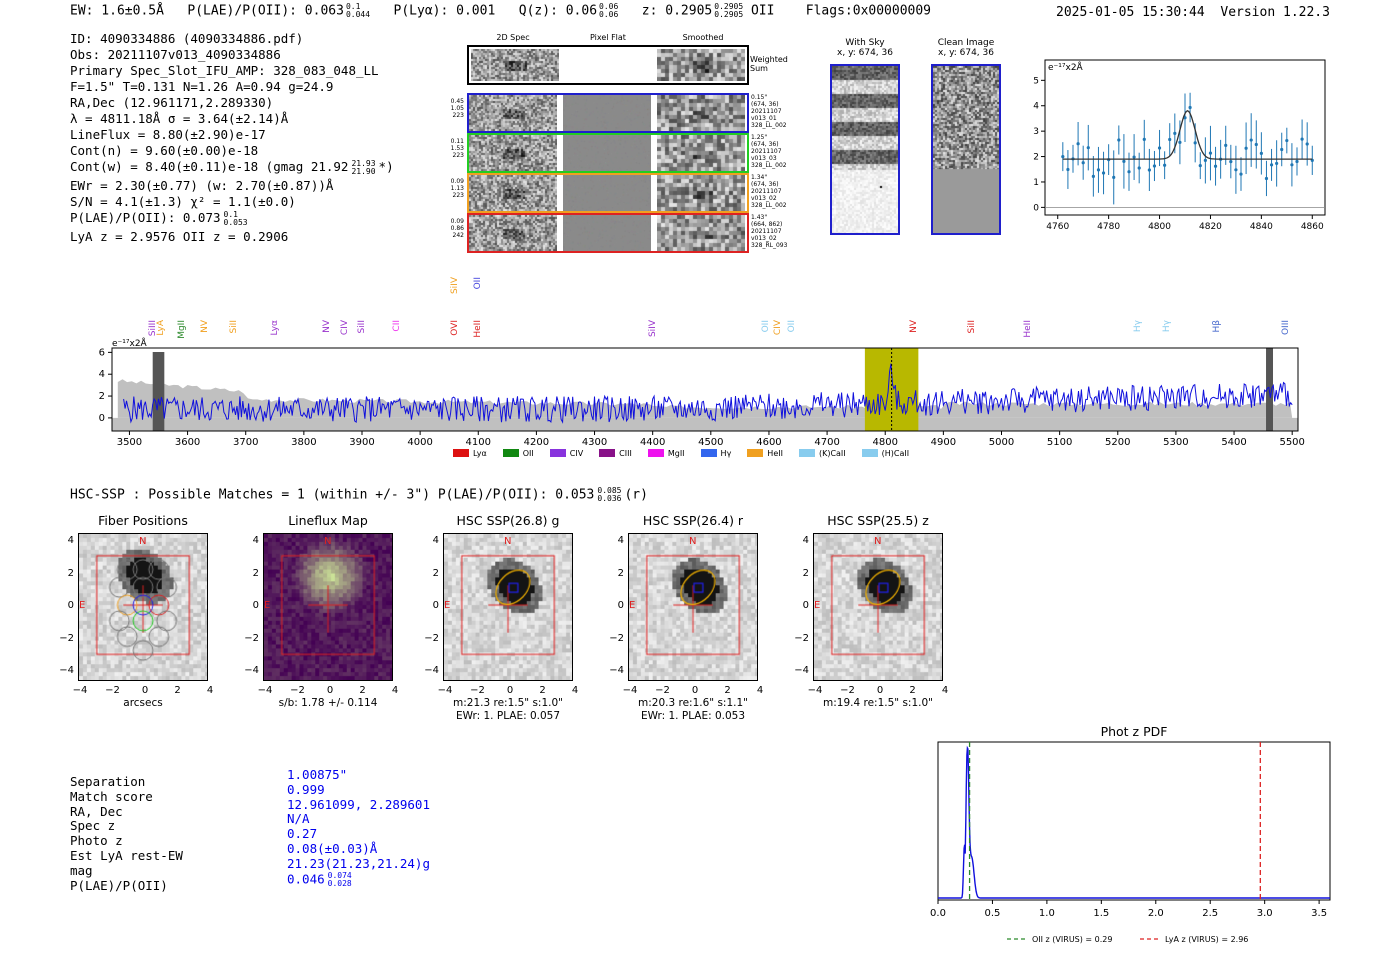  What do you see at coordinates (729, 6) in the screenshot?
I see `header-z-sup: 0.2905` at bounding box center [729, 6].